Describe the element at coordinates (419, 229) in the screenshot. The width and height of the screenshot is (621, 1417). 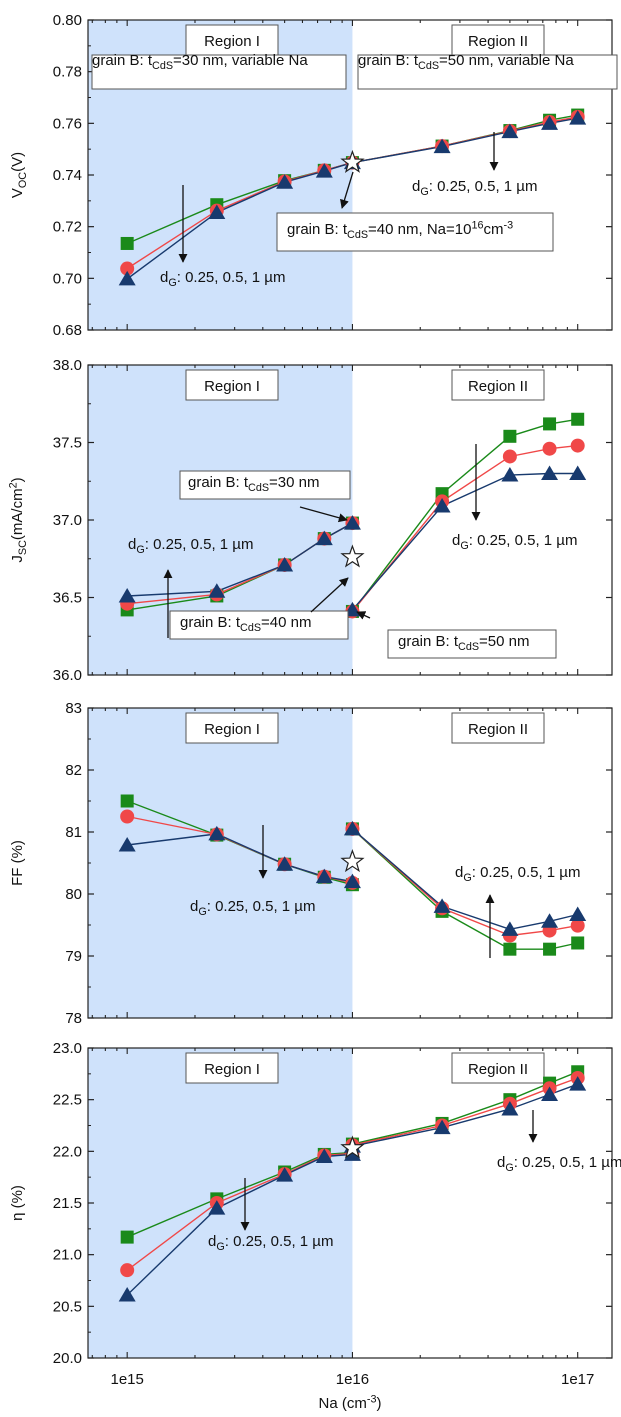
I see `annotation-a4-part: =40 nm, Na=10` at that location.